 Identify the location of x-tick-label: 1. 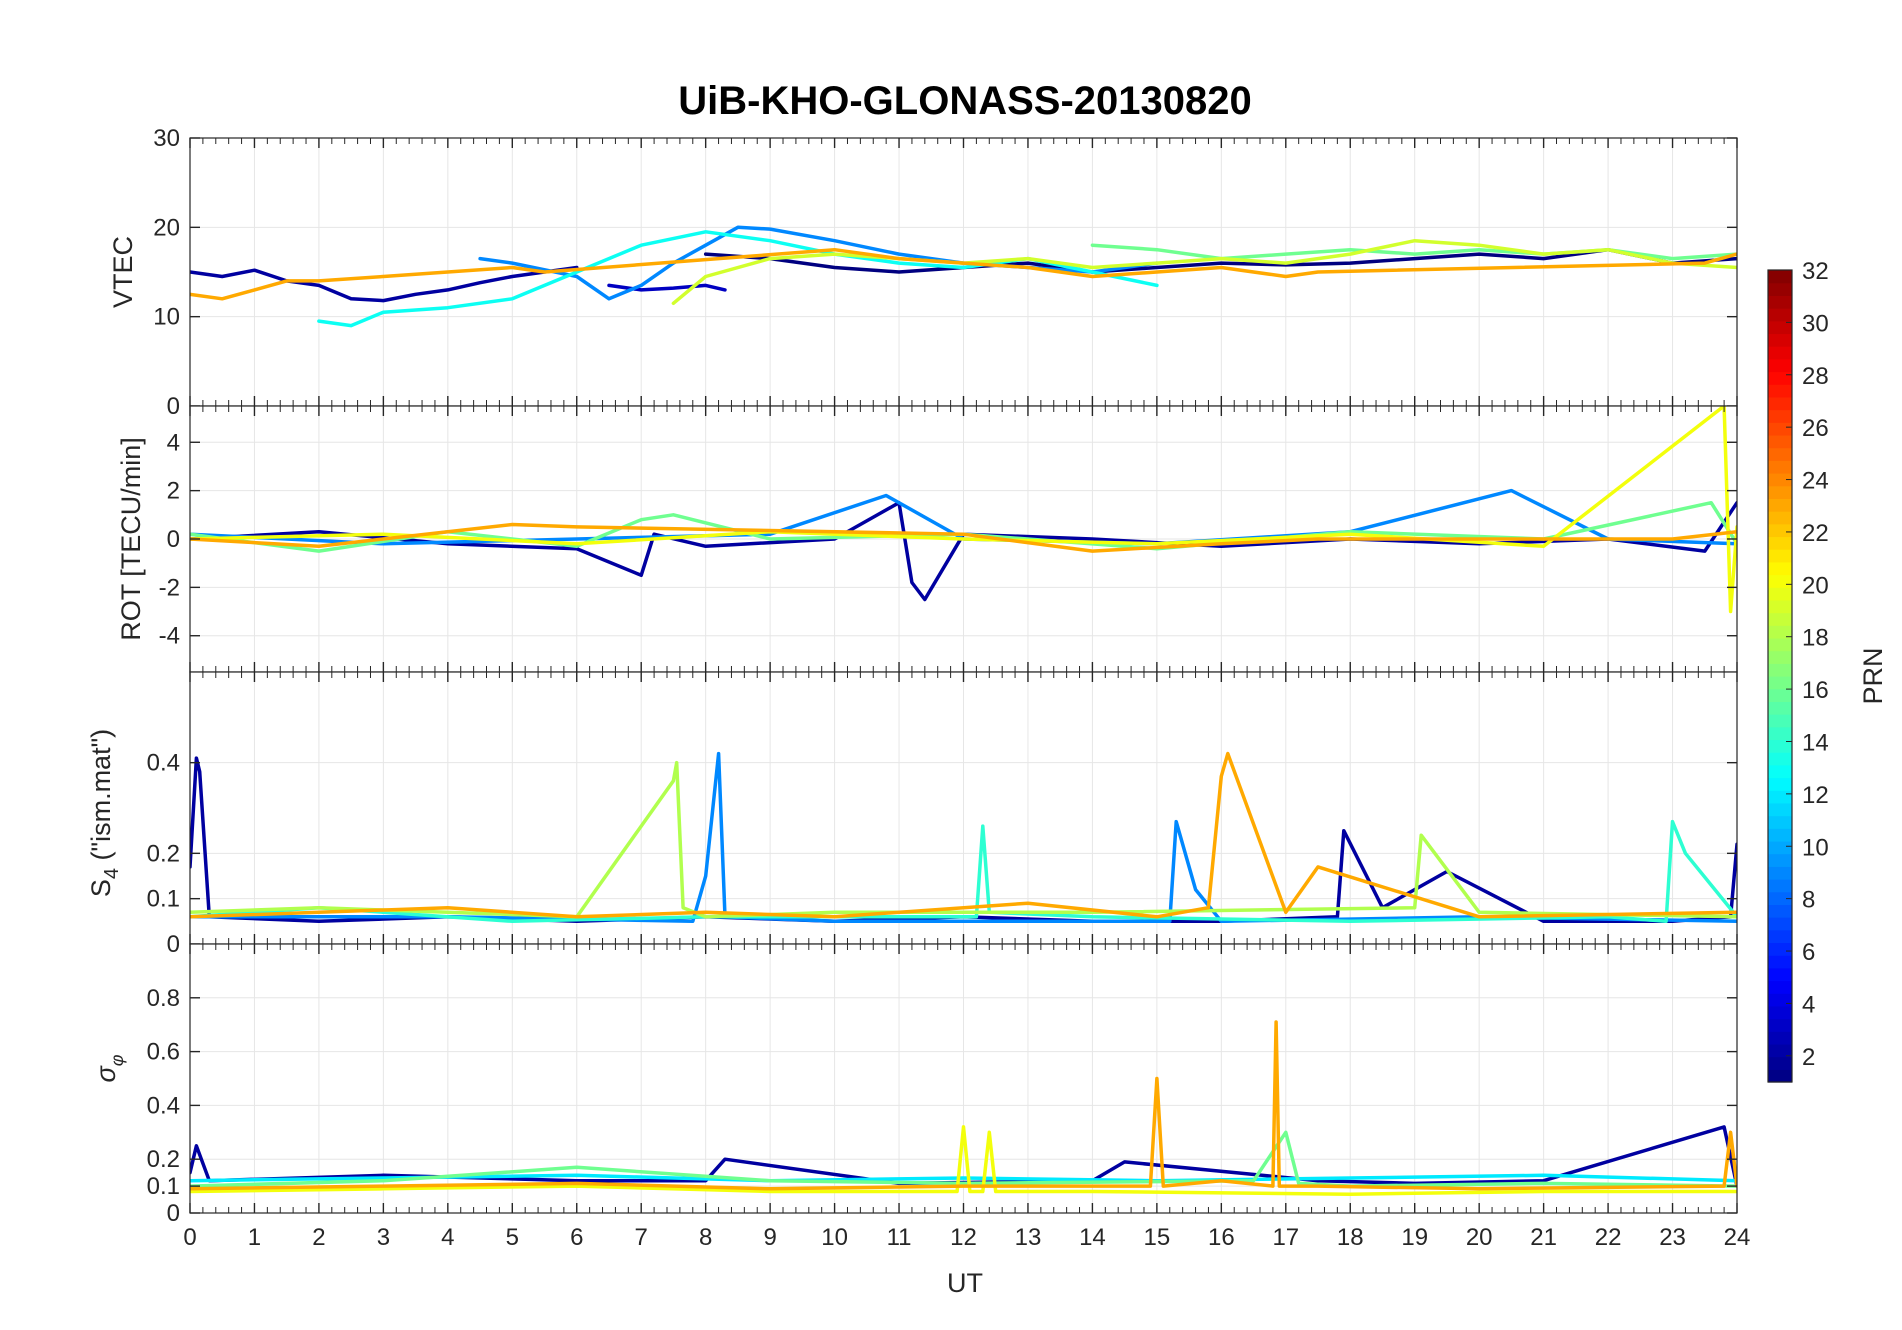
(254, 1237).